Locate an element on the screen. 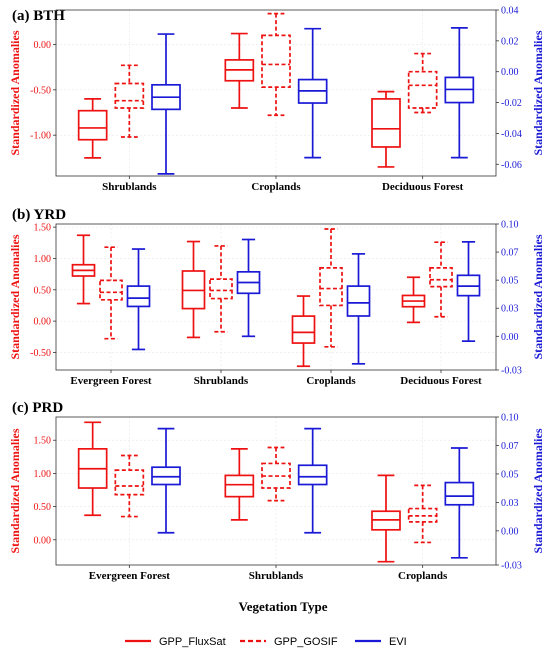  legend: GPP_FluxSat GPP_GOSIF EVI is located at coordinates (266, 642).